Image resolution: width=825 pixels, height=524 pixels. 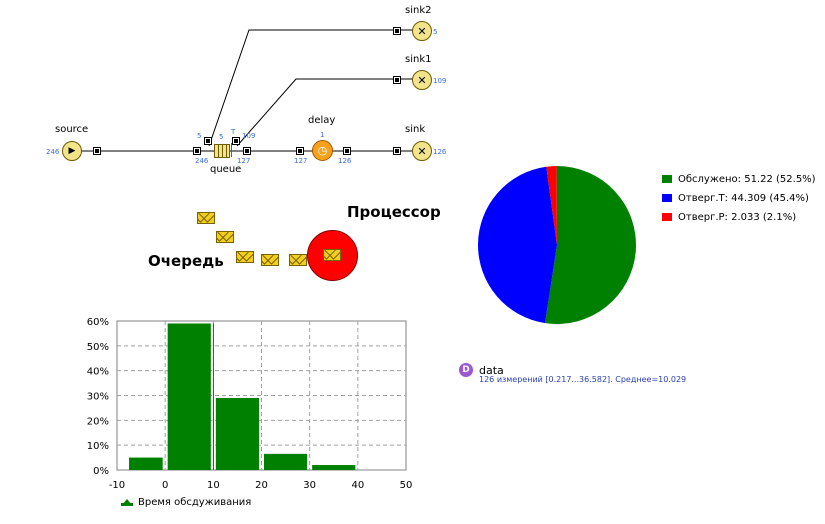 I want to click on queue-exit-bar, so click(x=231, y=150).